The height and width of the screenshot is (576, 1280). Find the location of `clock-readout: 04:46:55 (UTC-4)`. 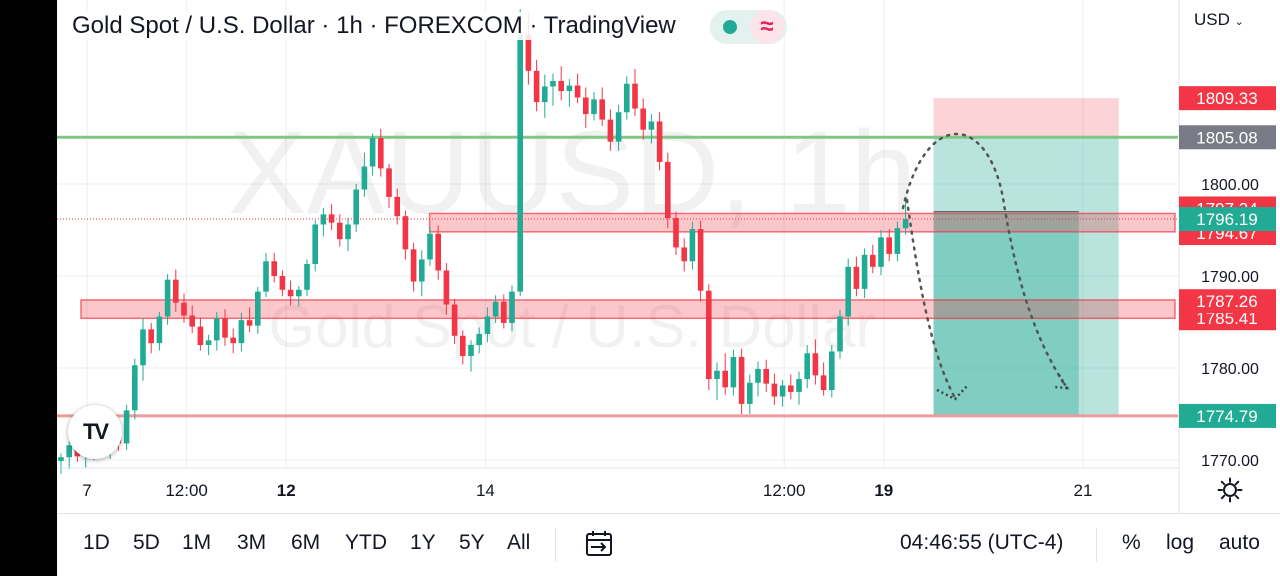

clock-readout: 04:46:55 (UTC-4) is located at coordinates (982, 542).